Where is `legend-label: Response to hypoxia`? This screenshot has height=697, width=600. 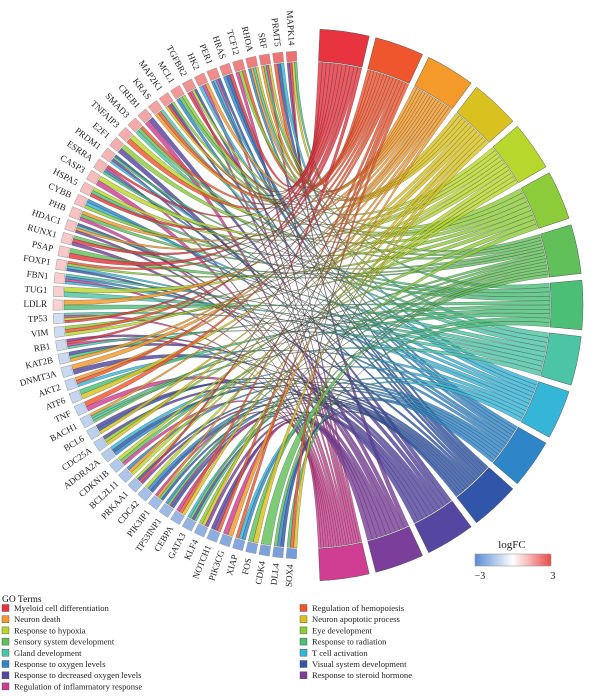
legend-label: Response to hypoxia is located at coordinates (50, 630).